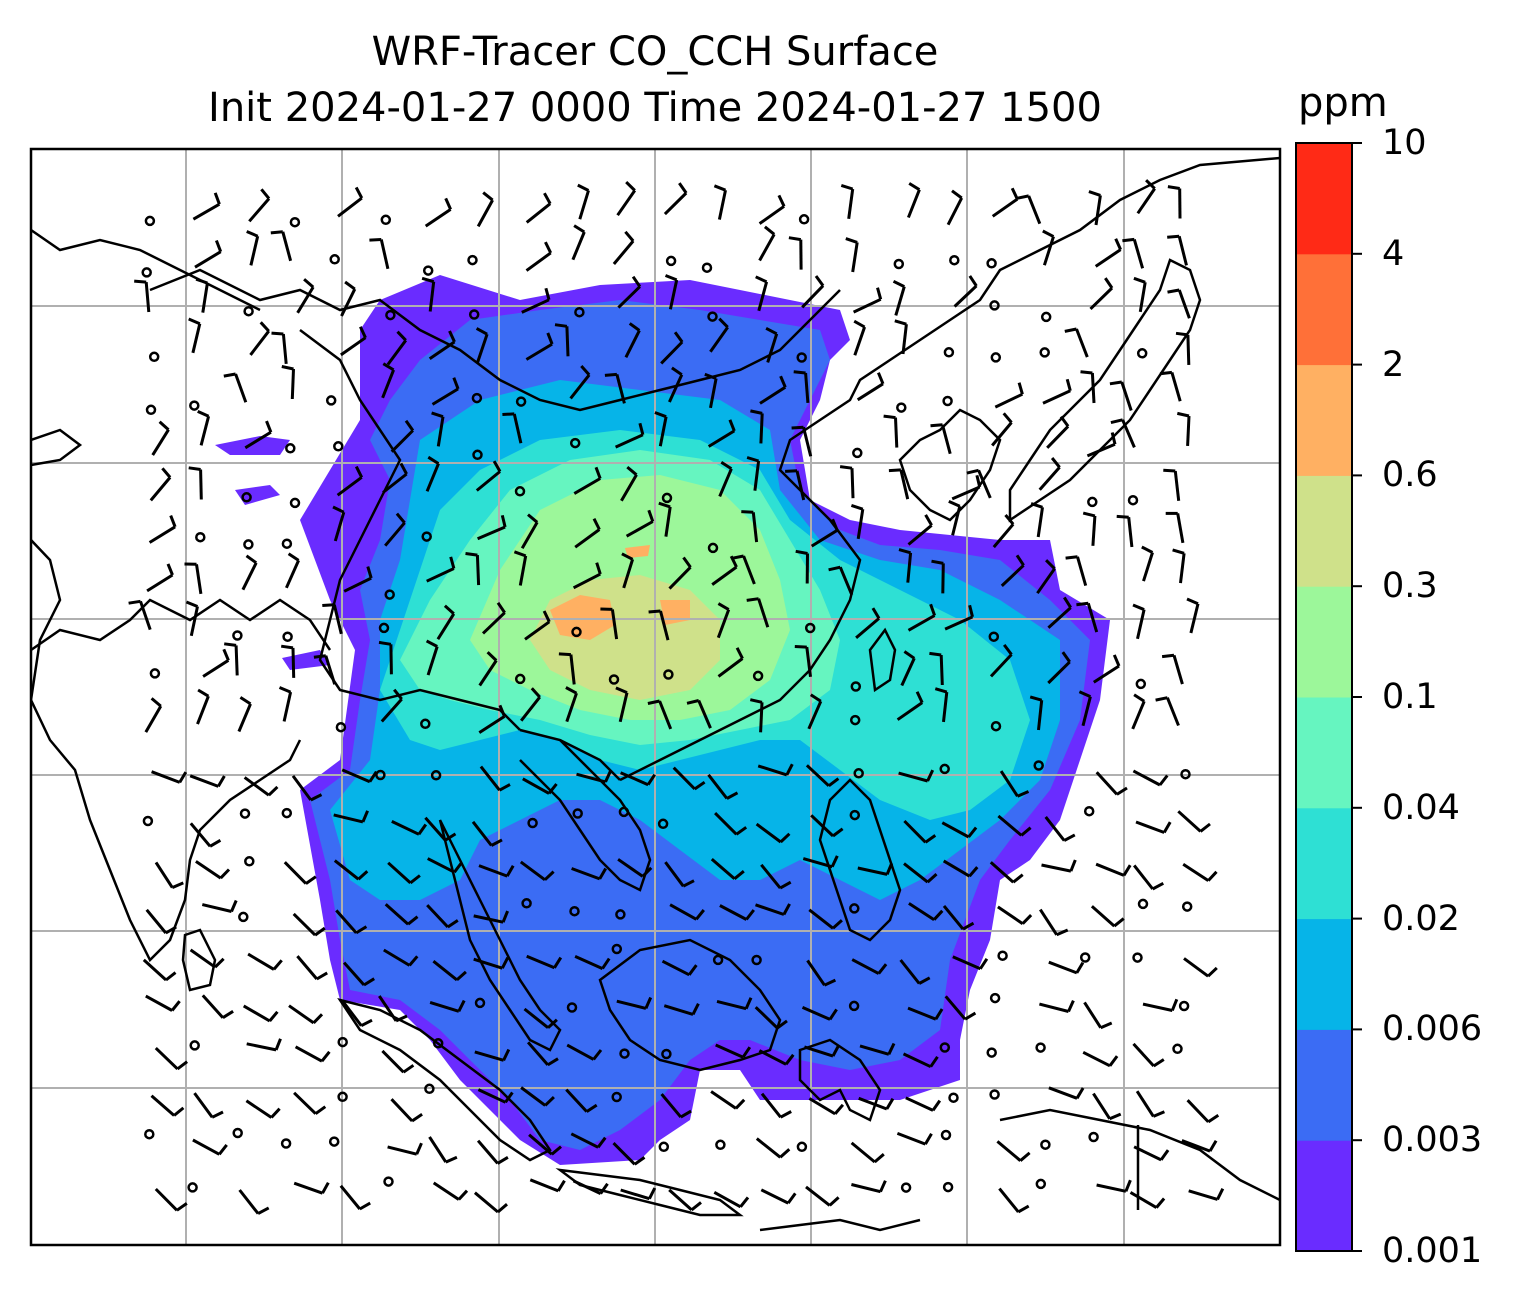  I want to click on colorbar-tick-label: 4, so click(1393, 253).